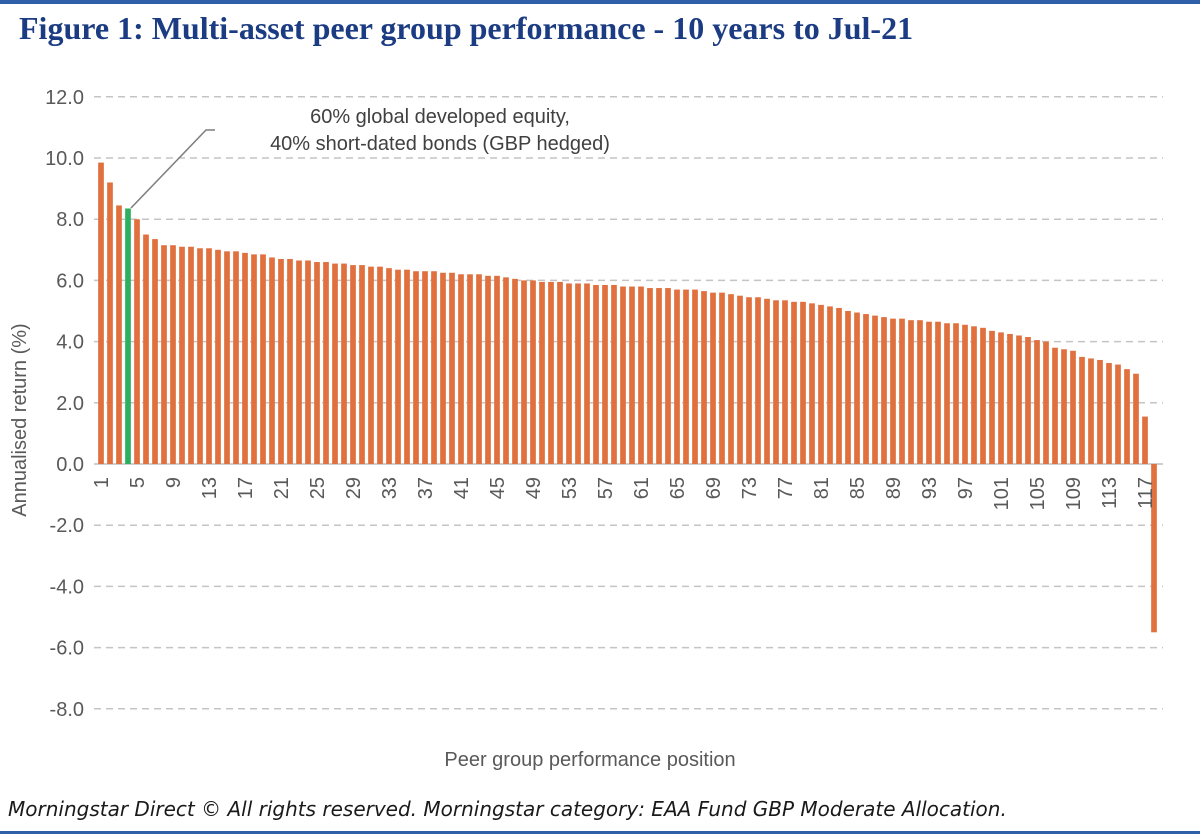 Image resolution: width=1200 pixels, height=837 pixels. What do you see at coordinates (354, 488) in the screenshot?
I see `x-tick-label: 29` at bounding box center [354, 488].